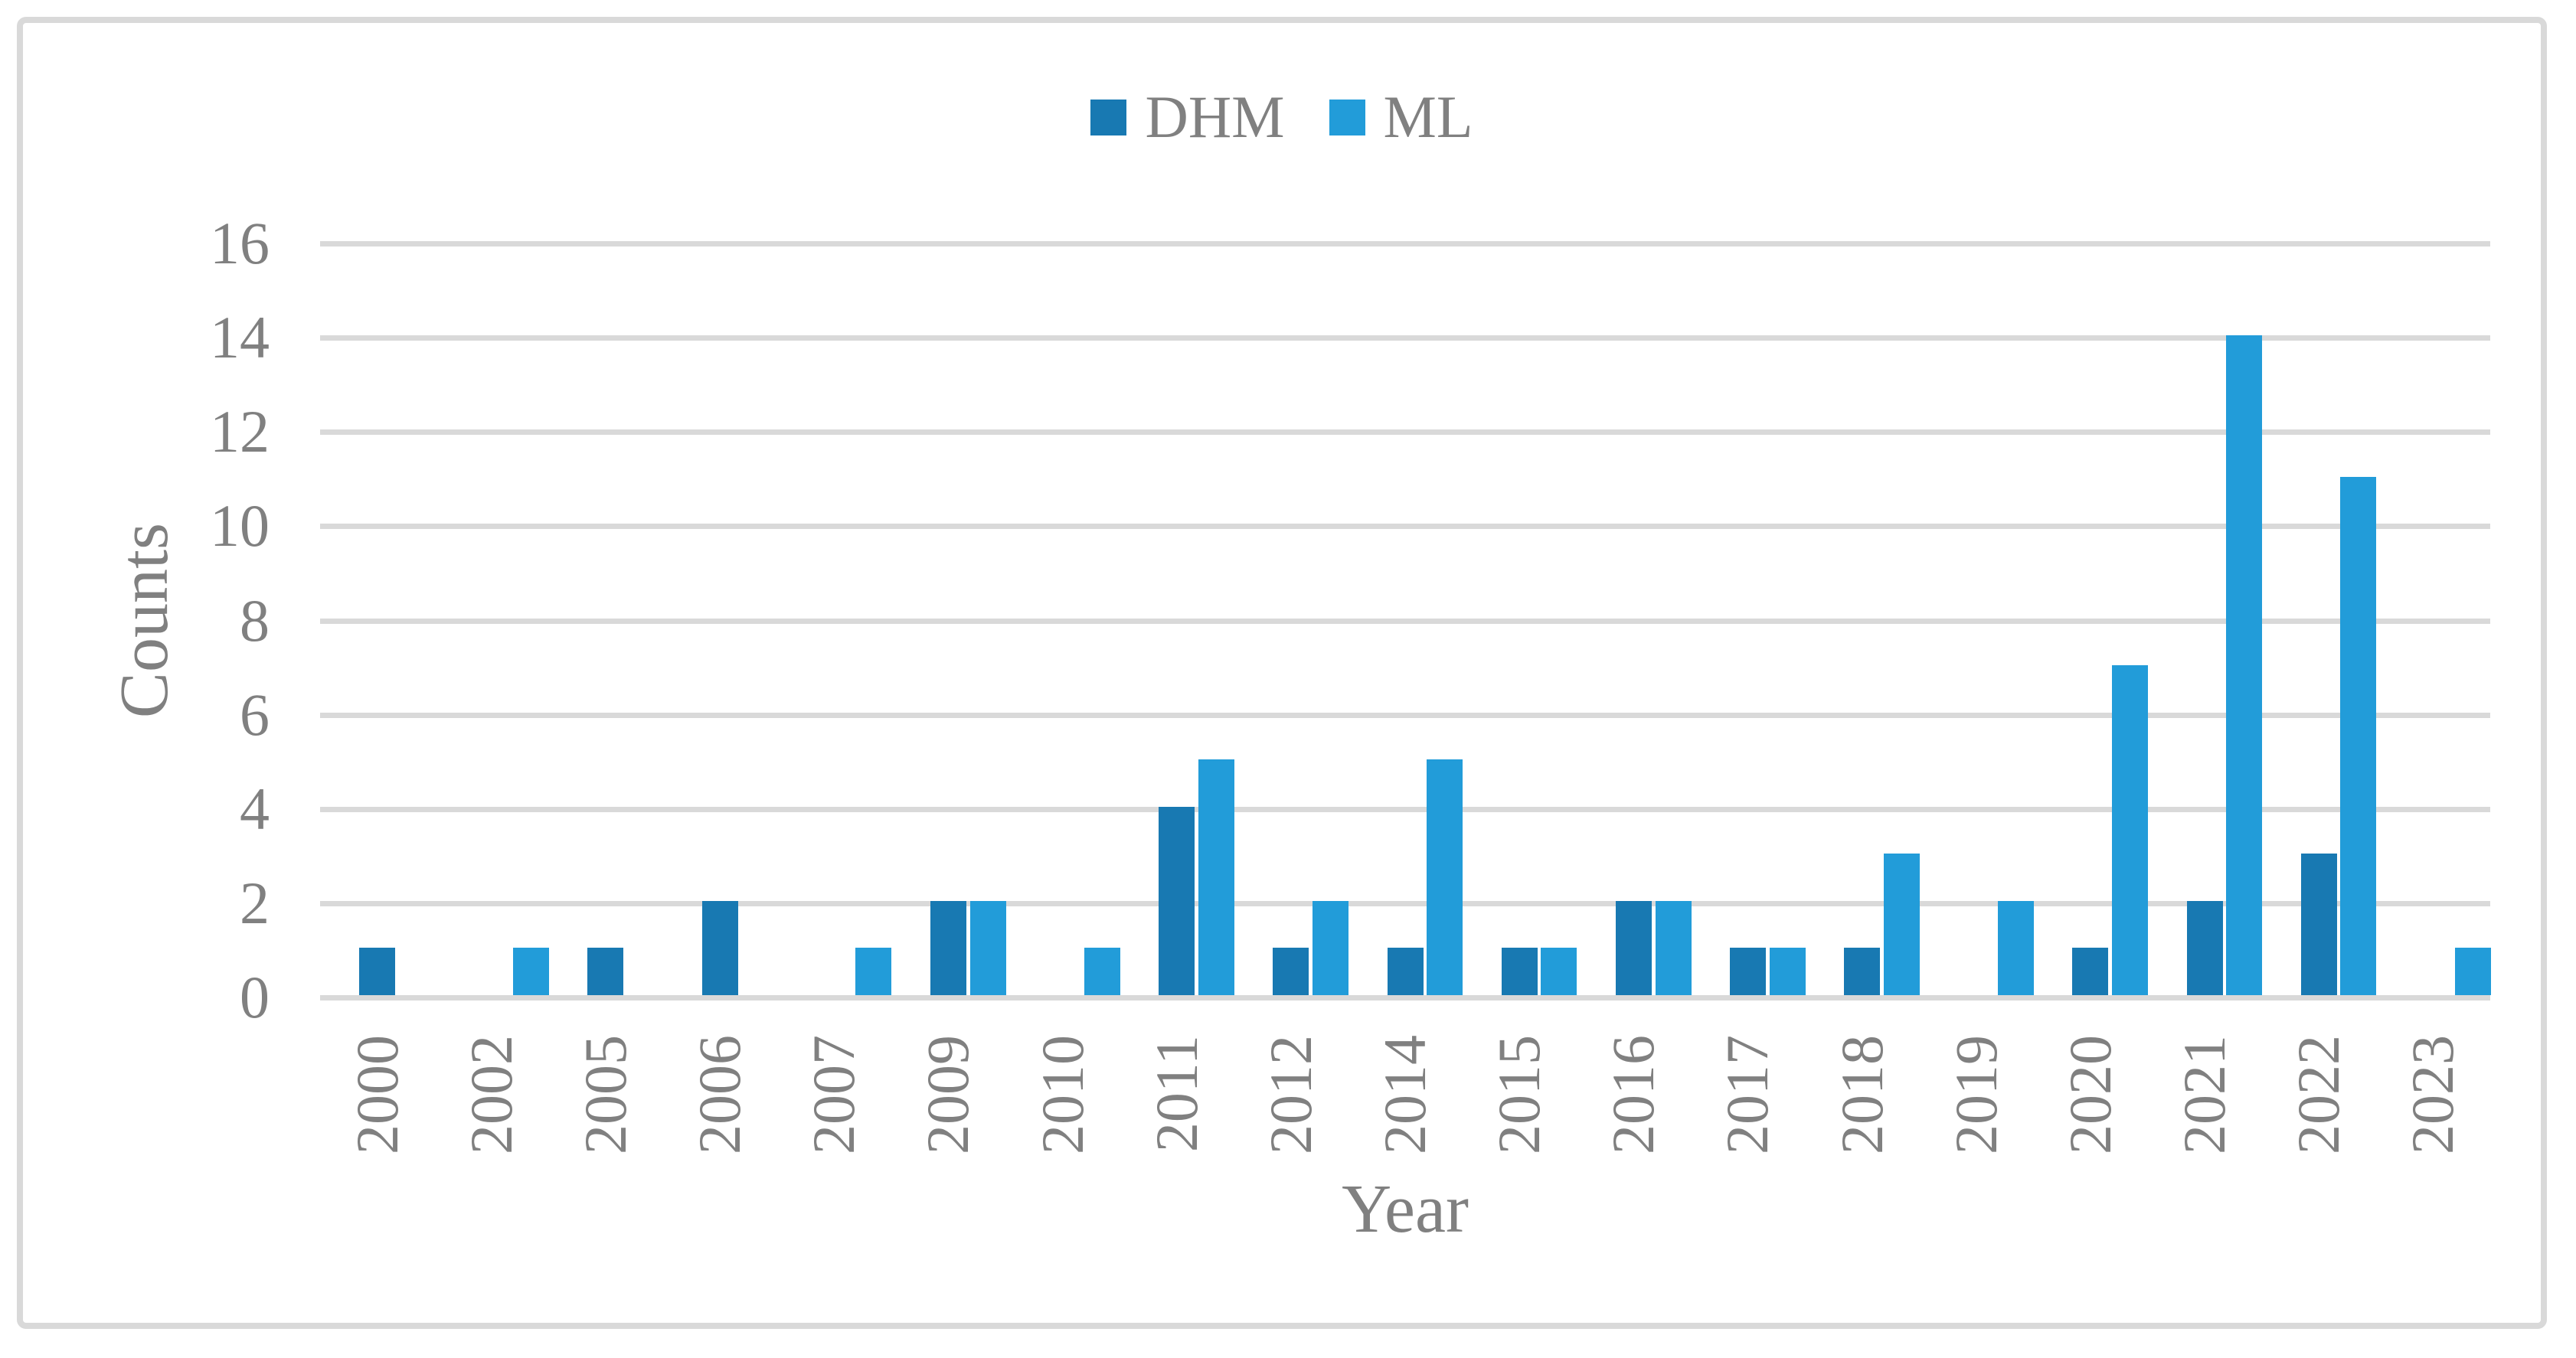  What do you see at coordinates (948, 1094) in the screenshot?
I see `x-tick-label-text: 2009` at bounding box center [948, 1094].